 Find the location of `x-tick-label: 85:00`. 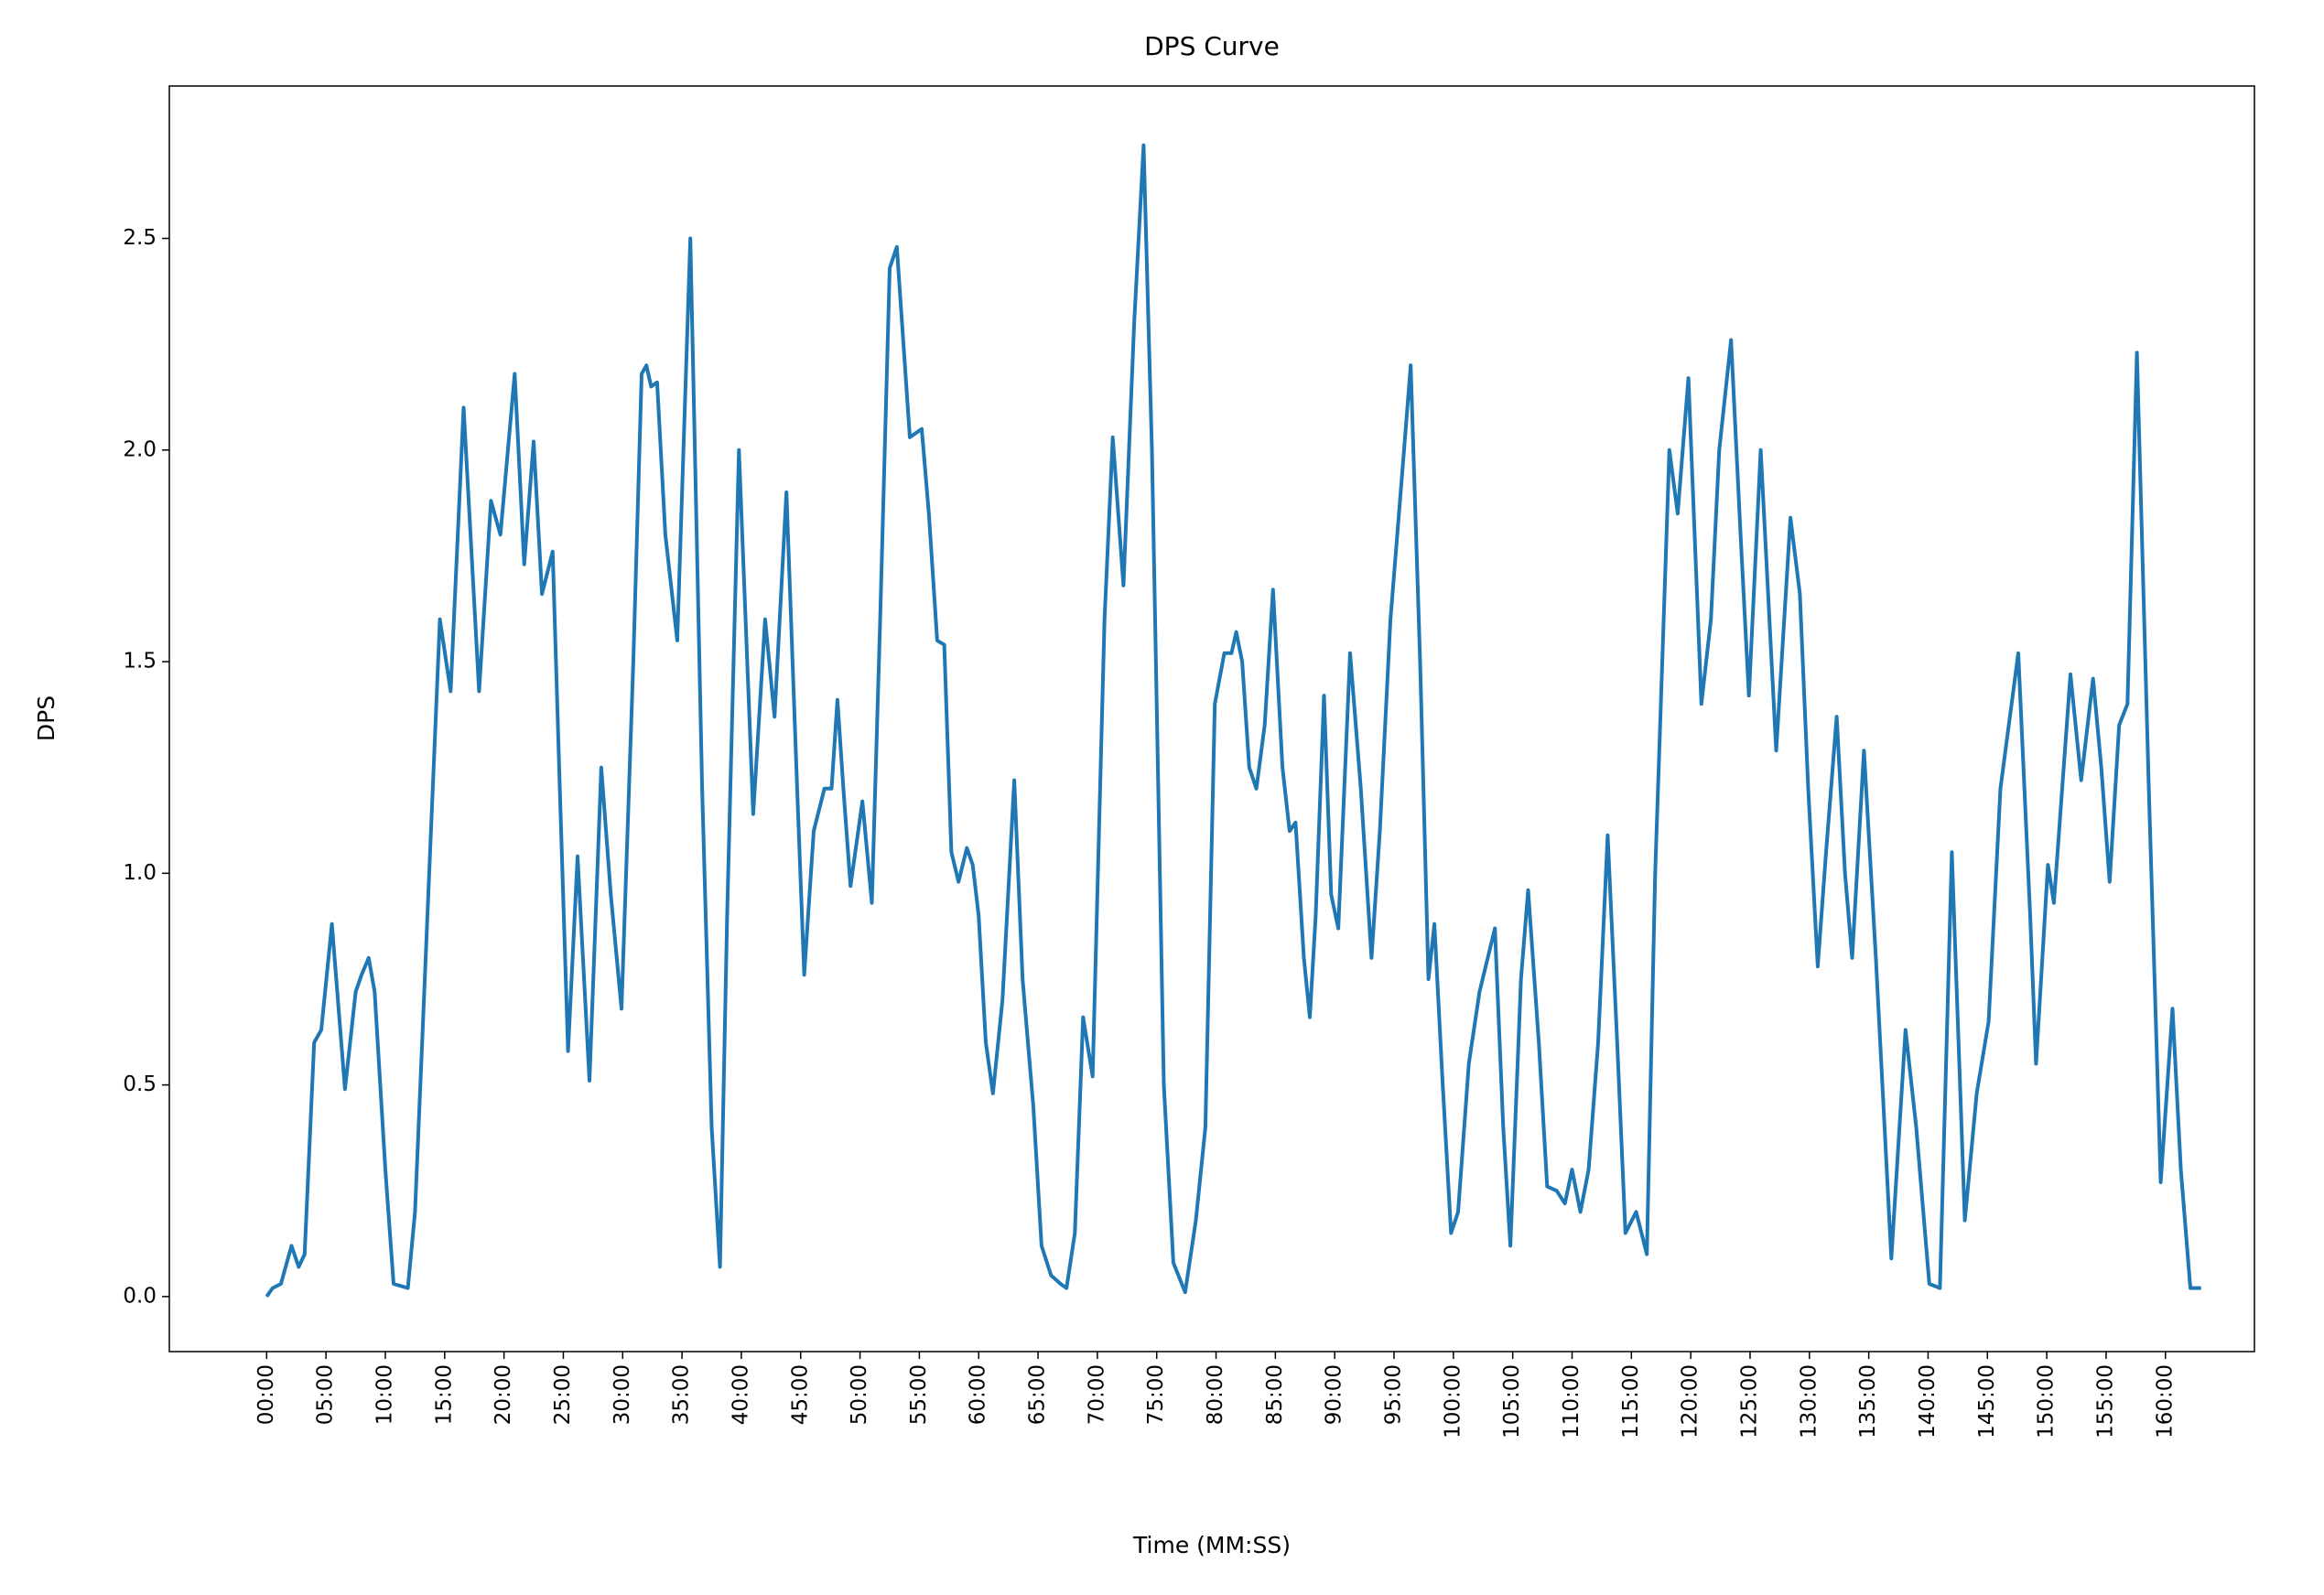

x-tick-label: 85:00 is located at coordinates (1275, 1394).